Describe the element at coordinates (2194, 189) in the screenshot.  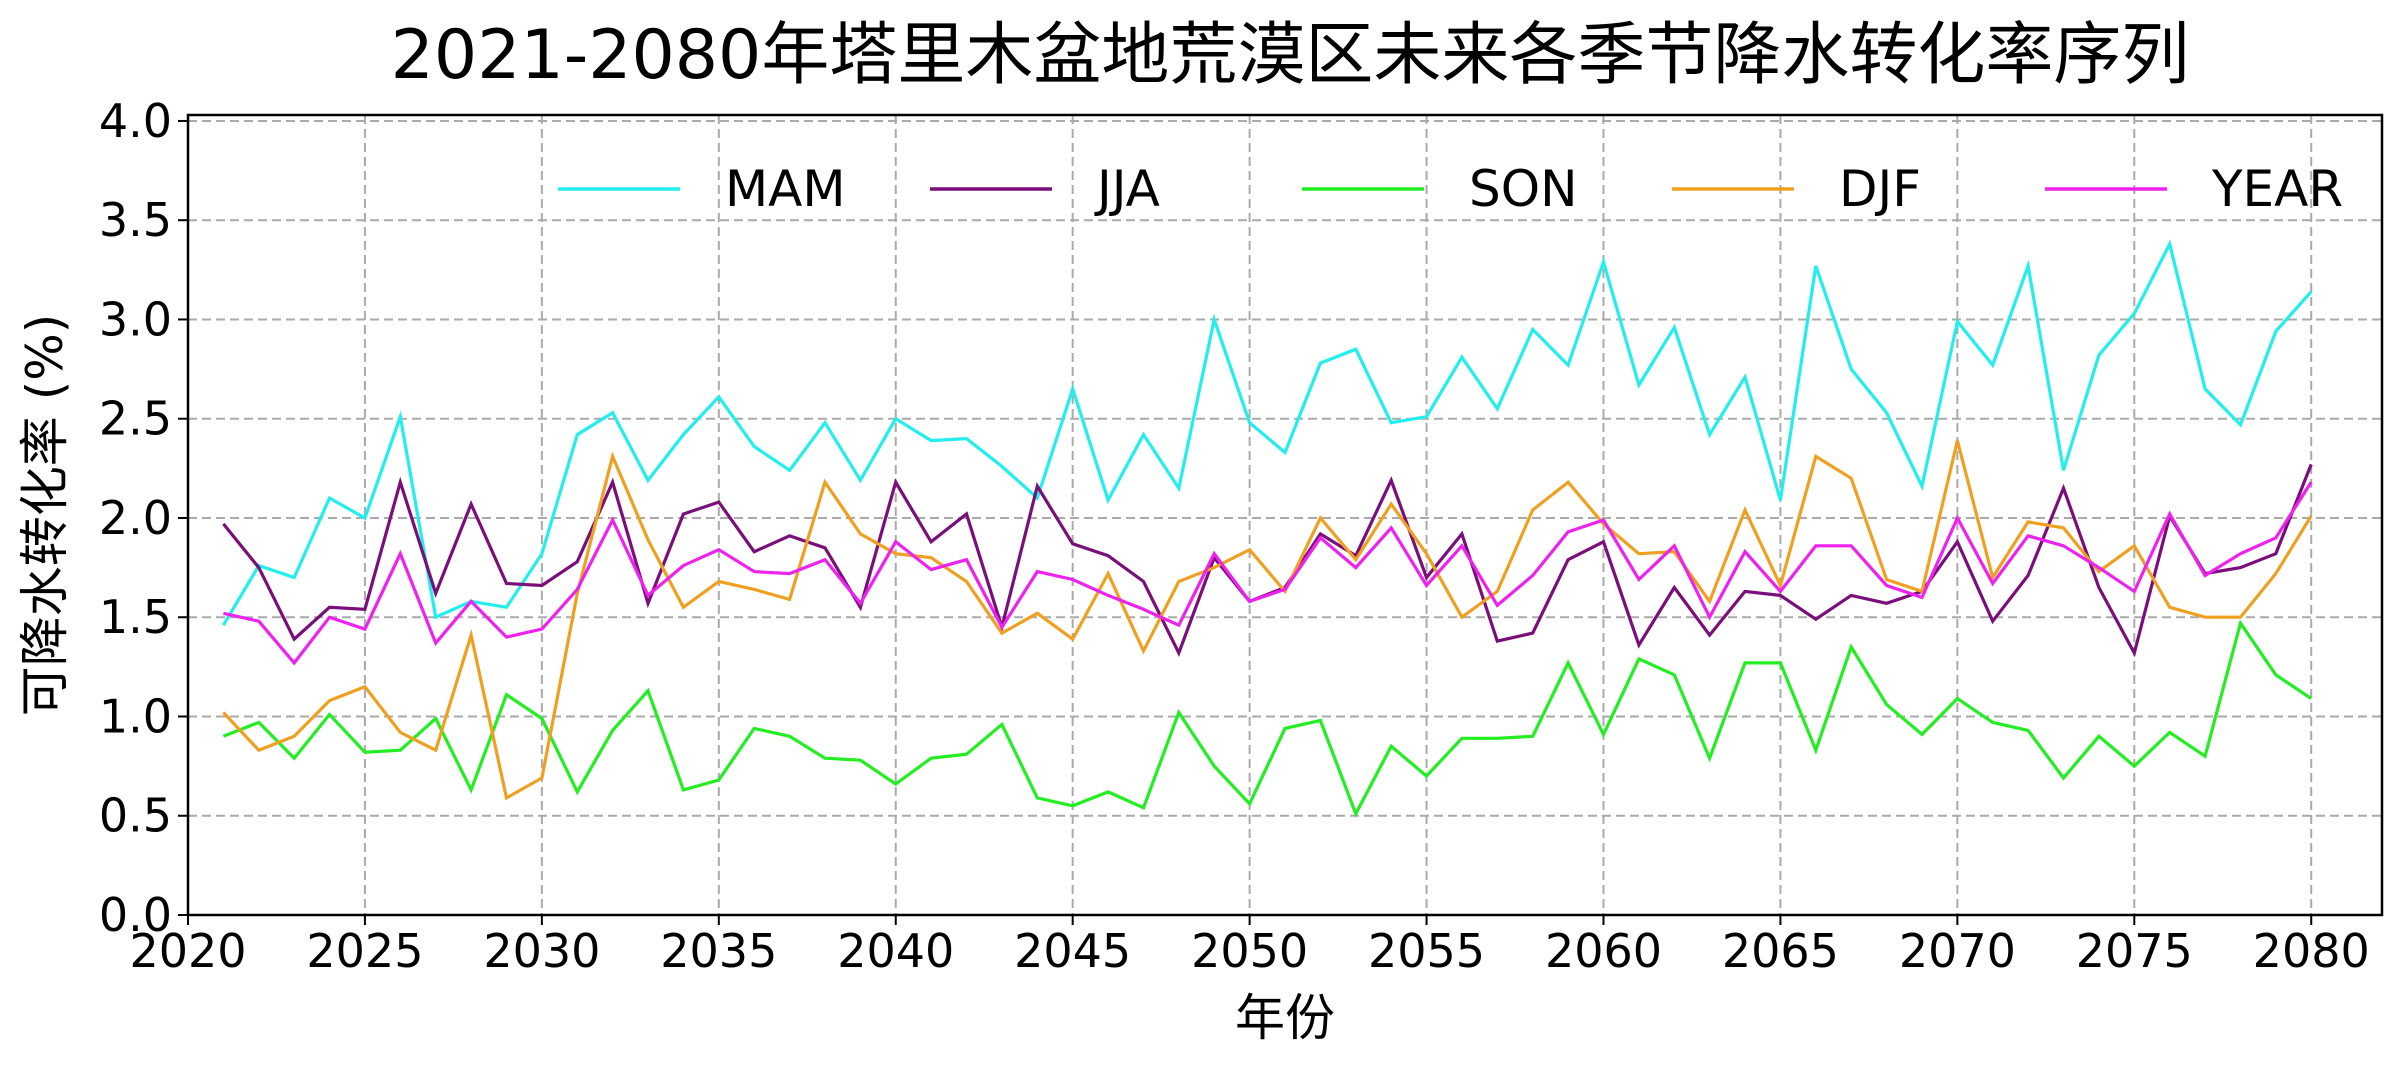
I see `legend-item-year: YEAR` at that location.